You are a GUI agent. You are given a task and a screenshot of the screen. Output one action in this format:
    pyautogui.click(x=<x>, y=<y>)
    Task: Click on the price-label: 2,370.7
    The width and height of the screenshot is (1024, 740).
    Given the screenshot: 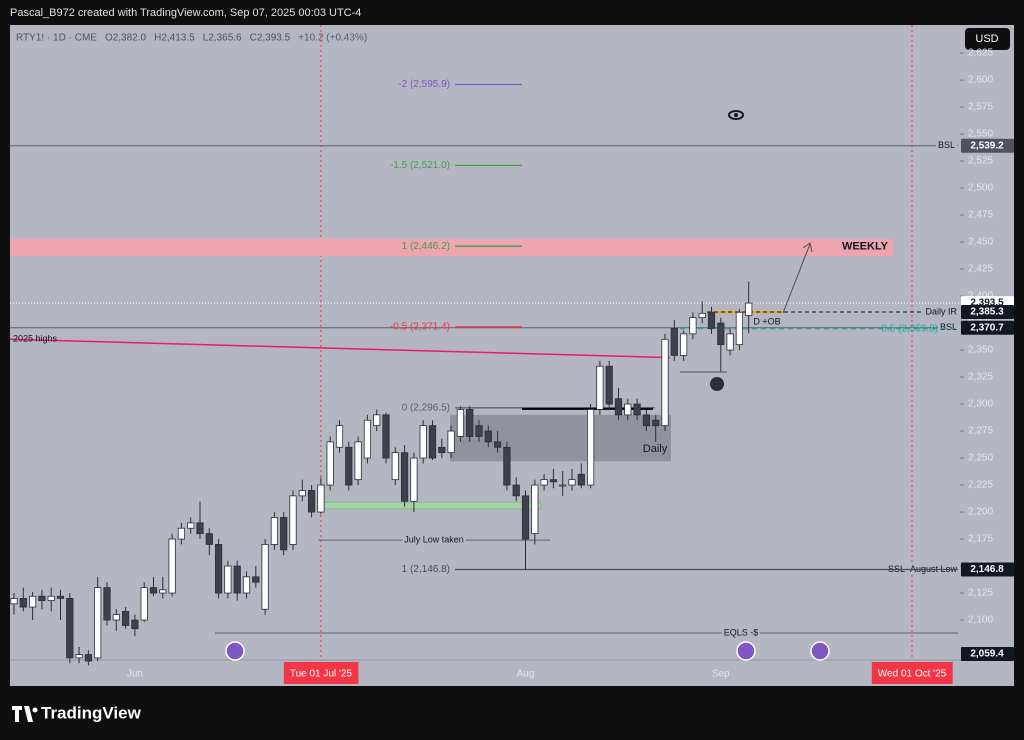 What is the action you would take?
    pyautogui.click(x=987, y=327)
    